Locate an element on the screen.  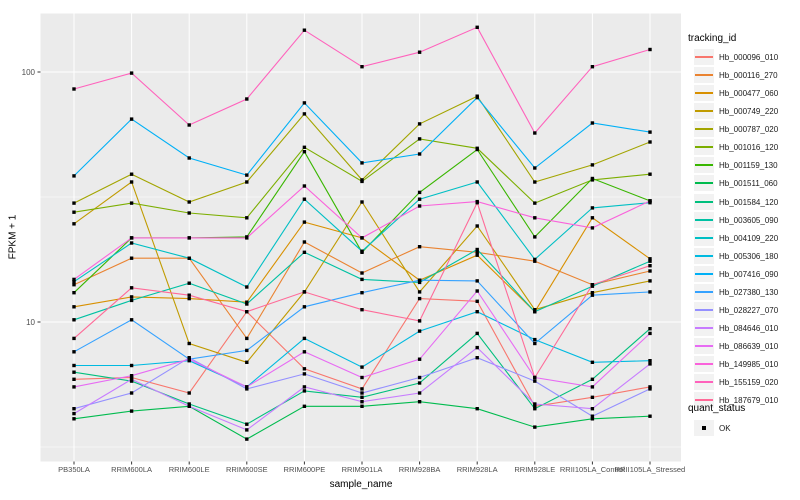
x-tick-label-RRIM928LE: RRIM928LE is located at coordinates (535, 469).